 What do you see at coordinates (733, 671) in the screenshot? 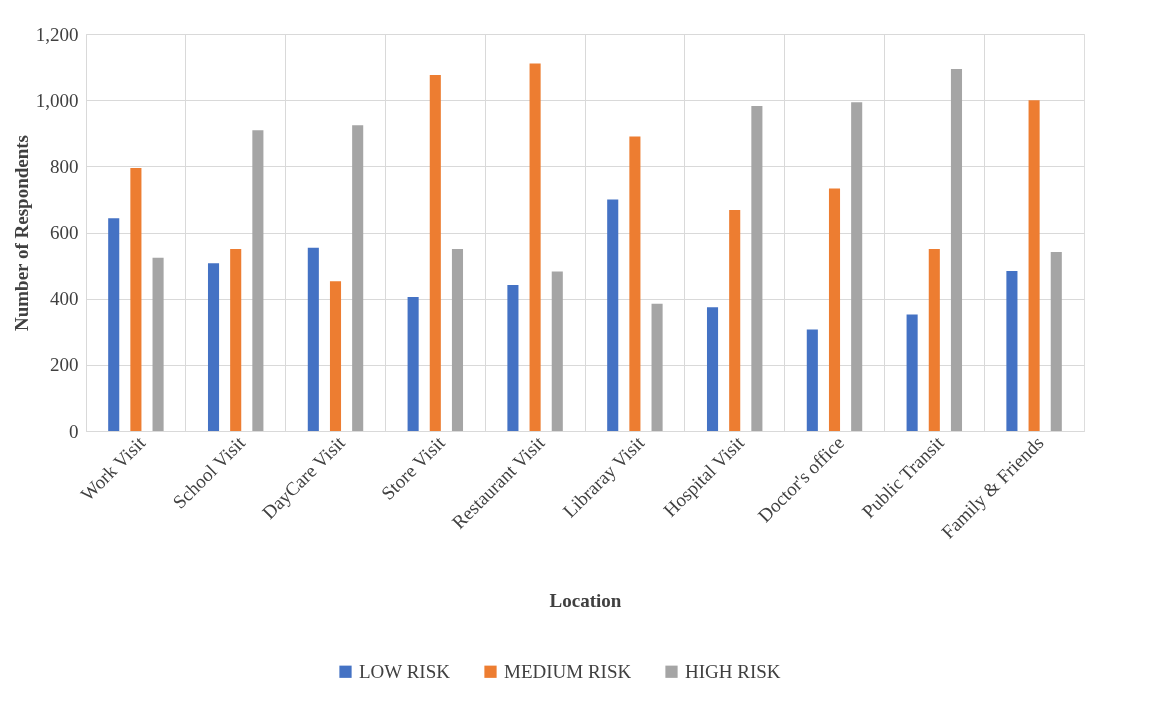
I see `legend-label: HIGH RISK` at bounding box center [733, 671].